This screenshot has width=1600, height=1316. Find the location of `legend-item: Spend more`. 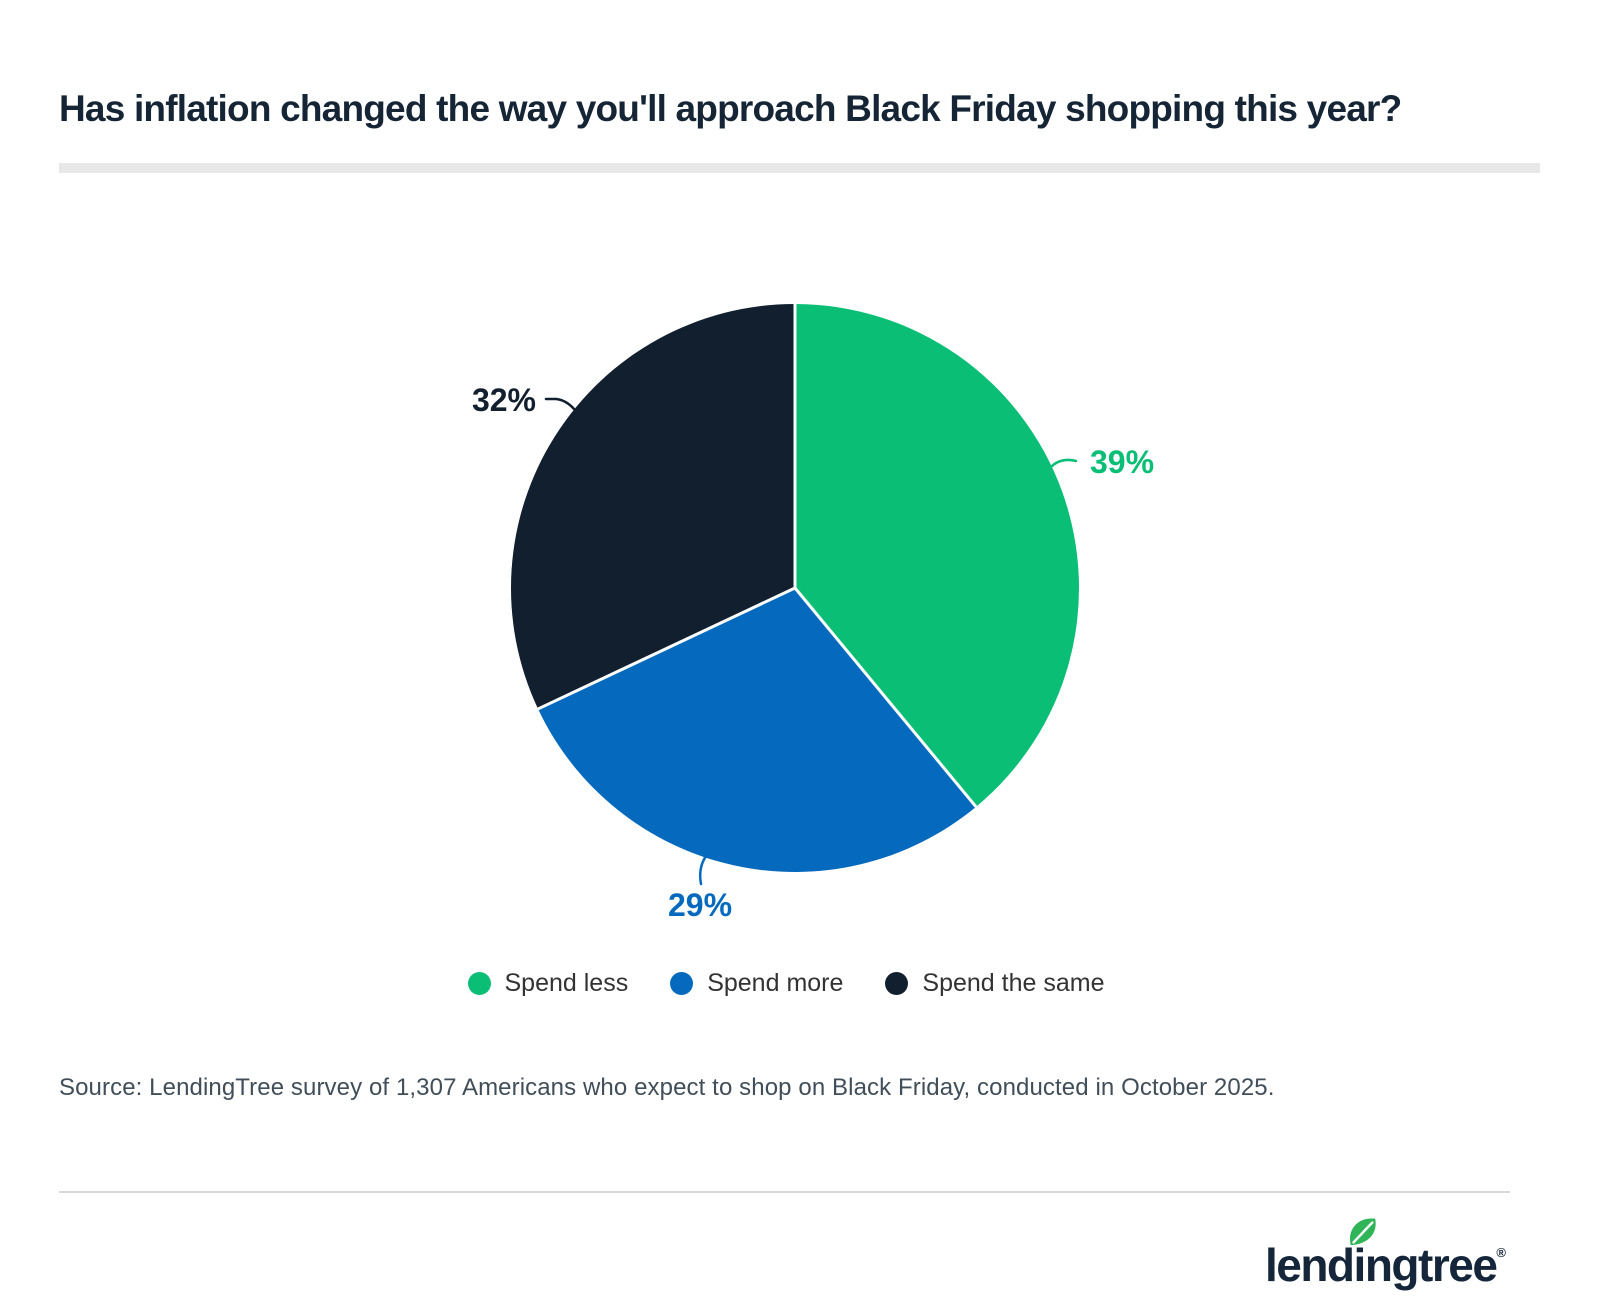

legend-item: Spend more is located at coordinates (756, 983).